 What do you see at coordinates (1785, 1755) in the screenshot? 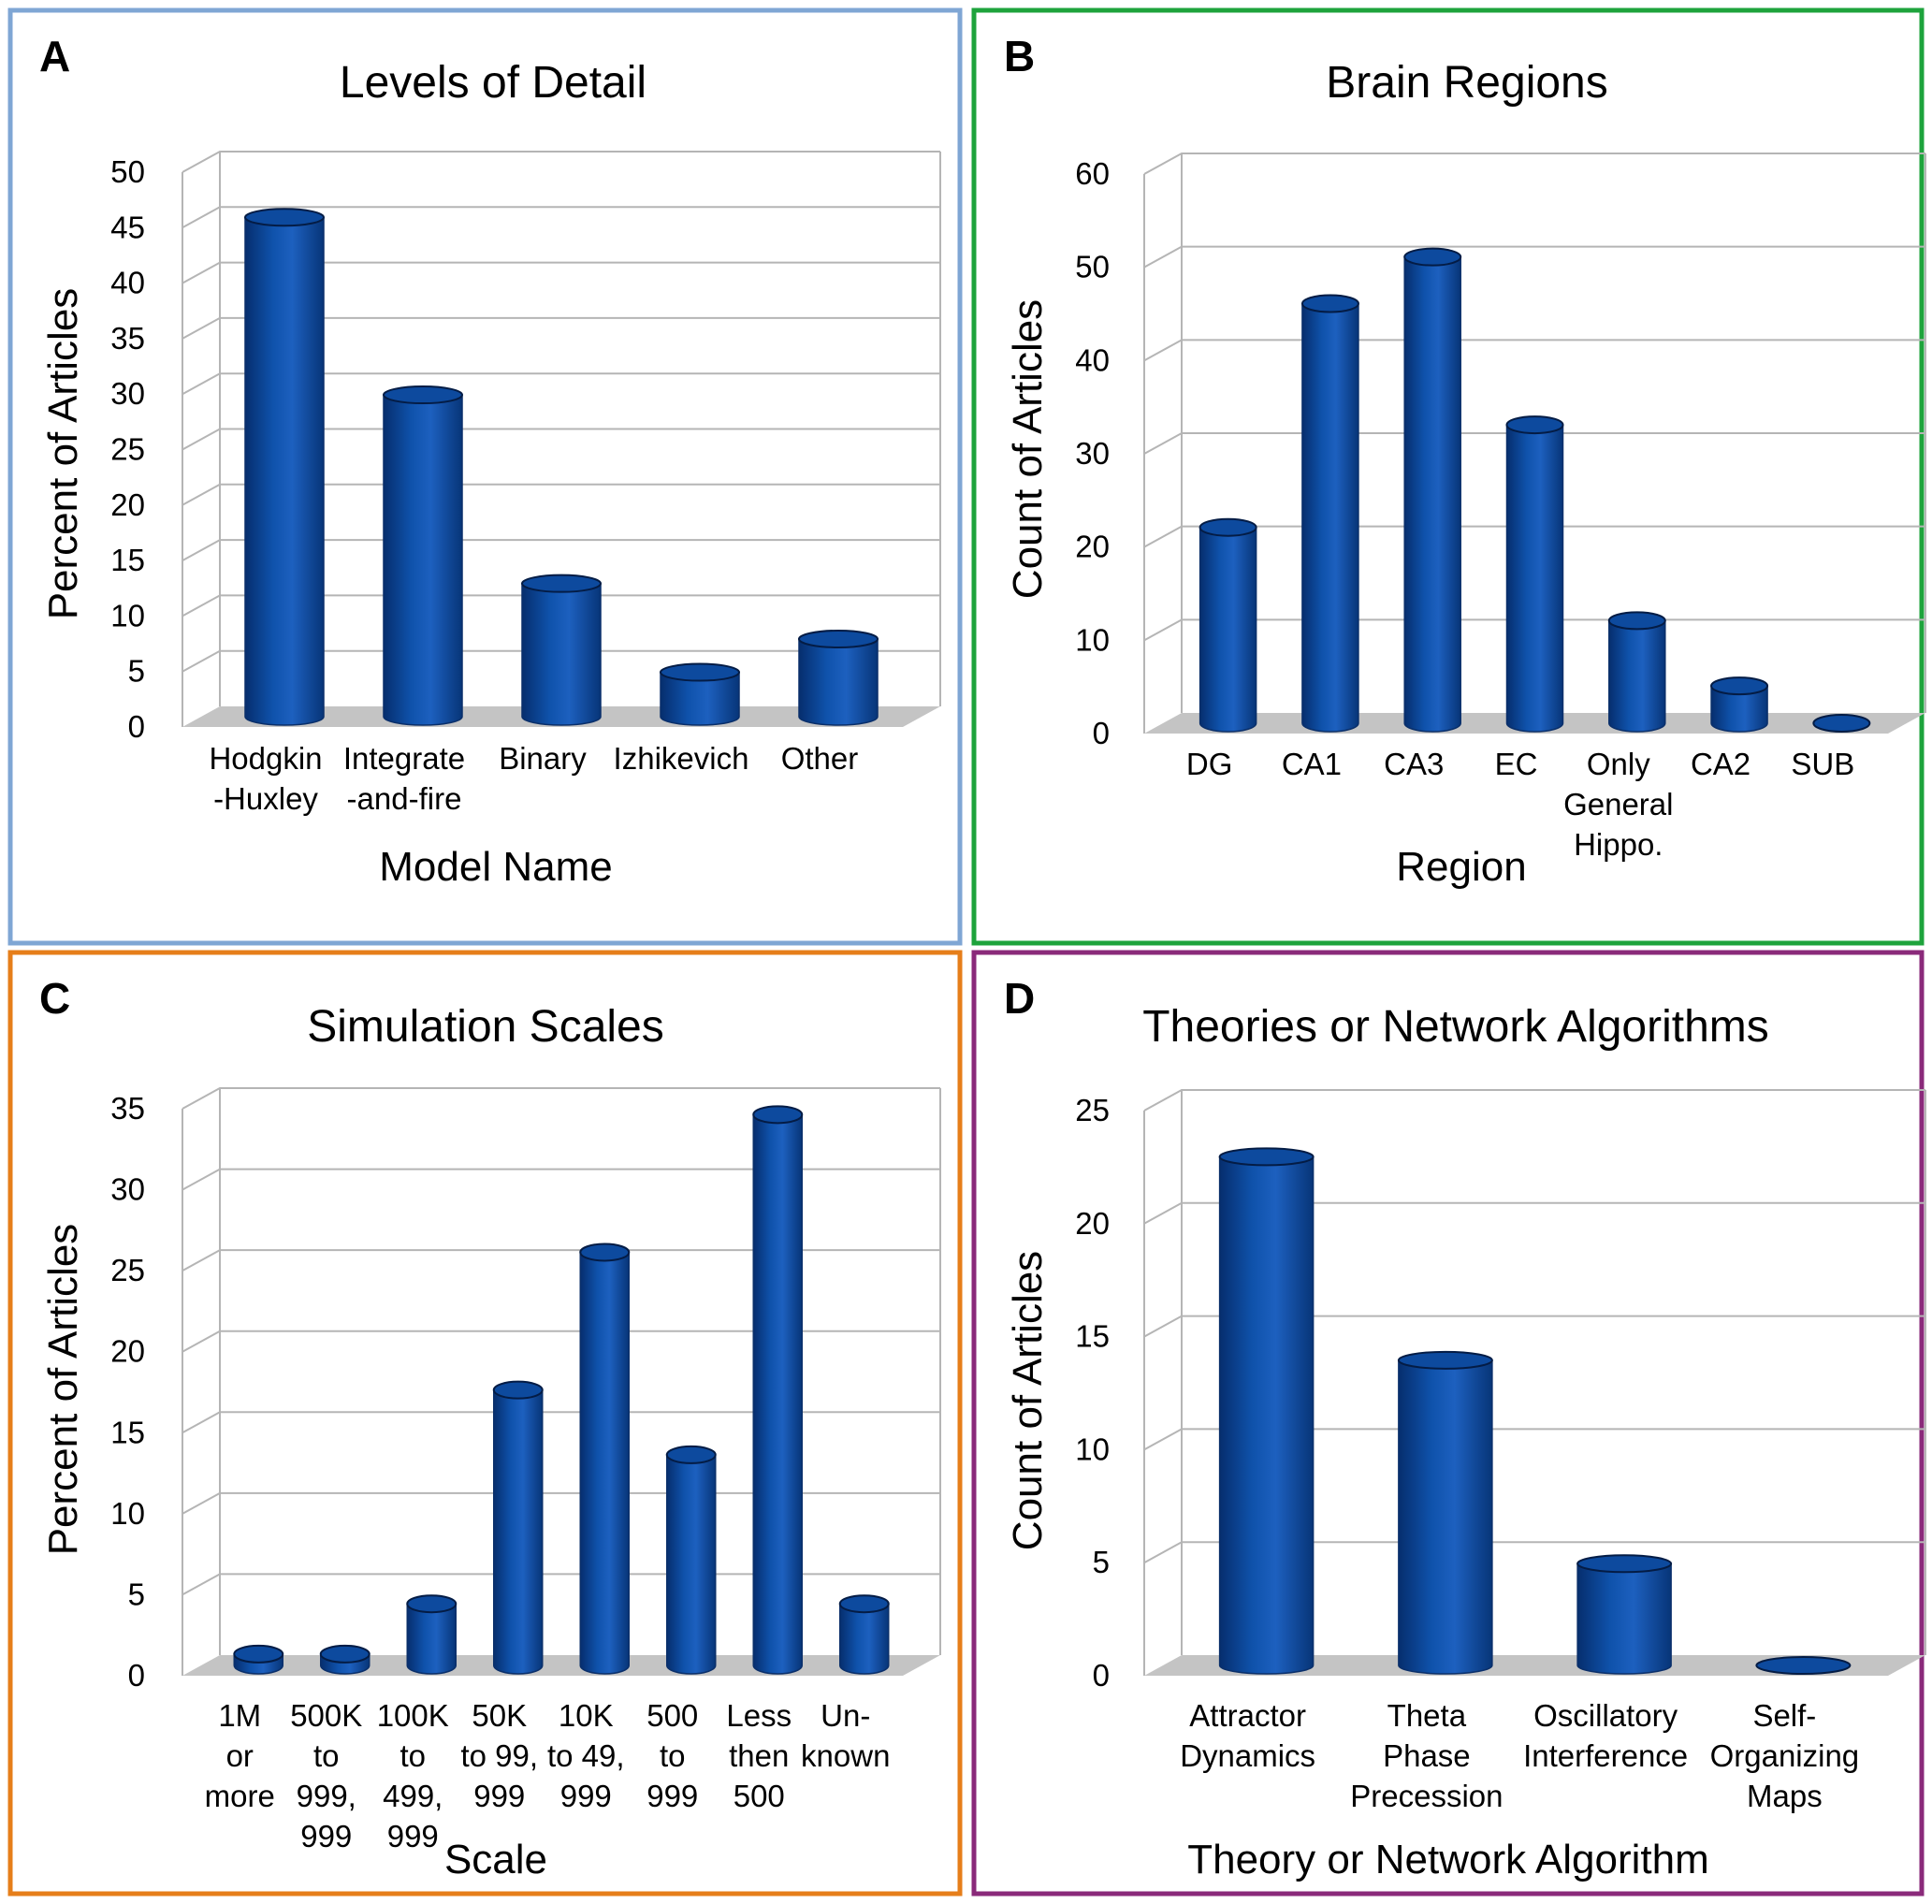
I see `panel-d-category-label: Self-Organizing Maps` at bounding box center [1785, 1755].